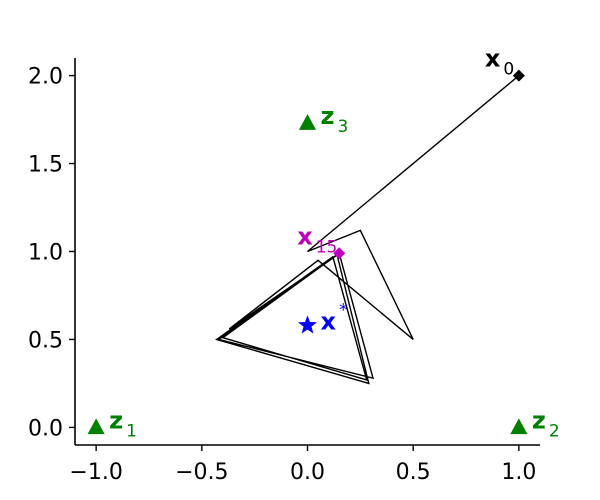 Image resolution: width=600 pixels, height=500 pixels. I want to click on x-tick-label: 0.0, so click(307, 472).